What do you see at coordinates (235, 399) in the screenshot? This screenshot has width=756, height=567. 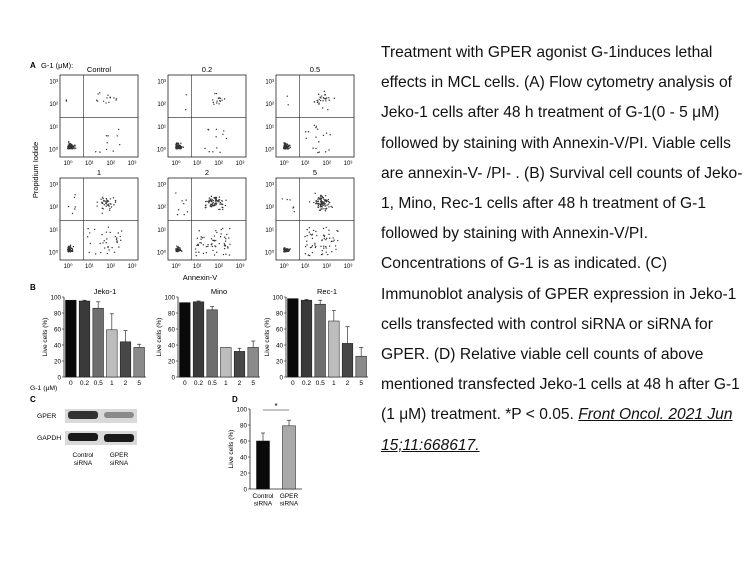 I see `panel-d-label: D` at bounding box center [235, 399].